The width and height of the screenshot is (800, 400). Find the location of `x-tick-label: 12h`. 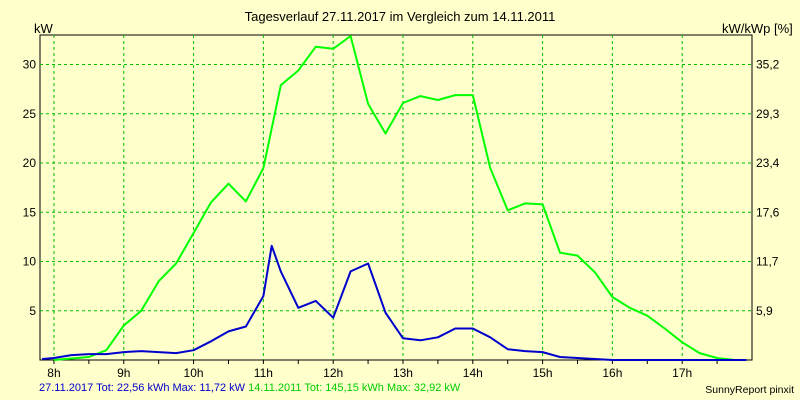

x-tick-label: 12h is located at coordinates (333, 373).